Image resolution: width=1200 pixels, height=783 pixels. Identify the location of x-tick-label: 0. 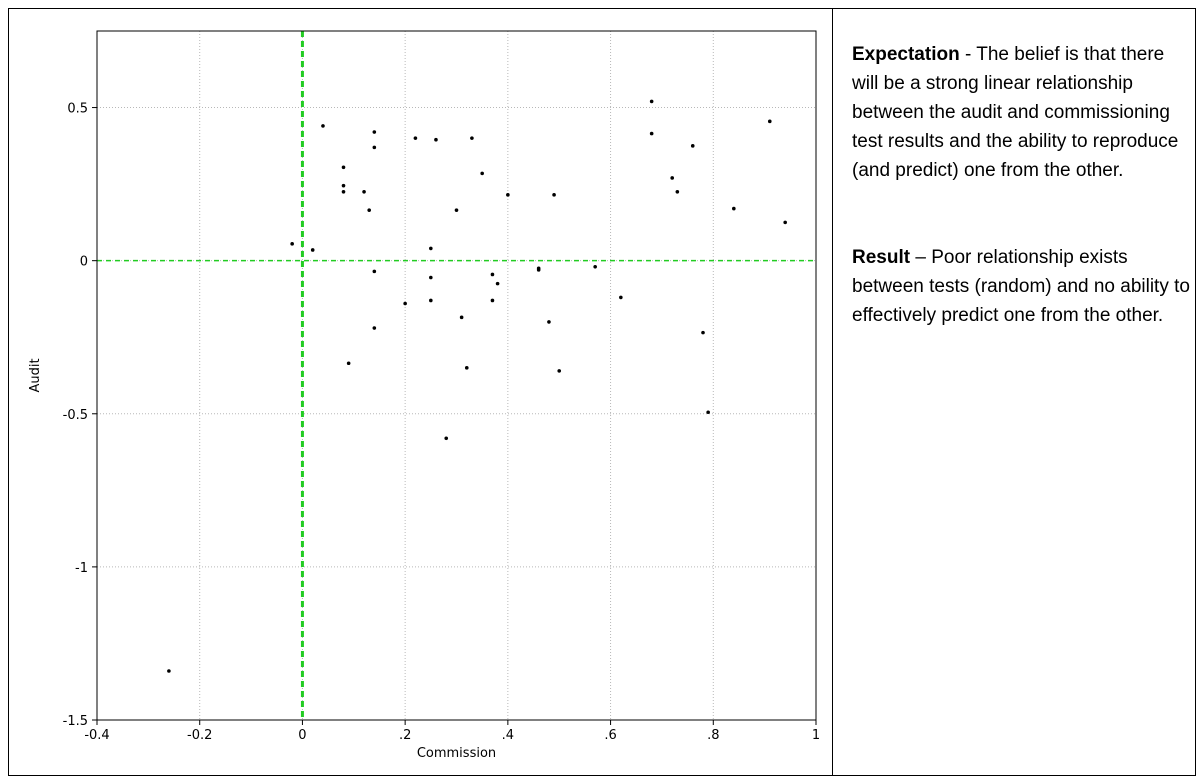
(302, 735).